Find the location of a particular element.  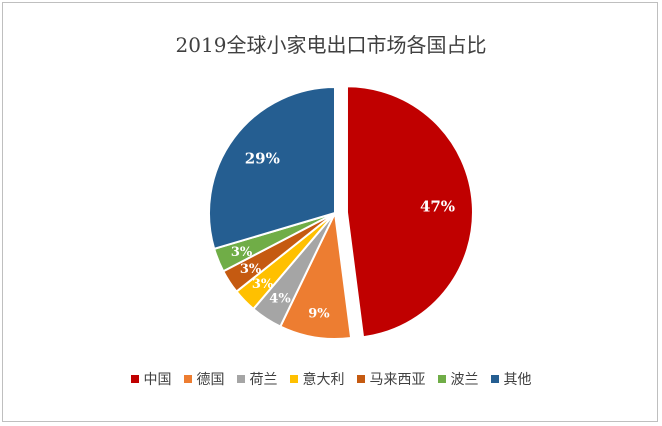

legend-label: 德国 is located at coordinates (210, 380).